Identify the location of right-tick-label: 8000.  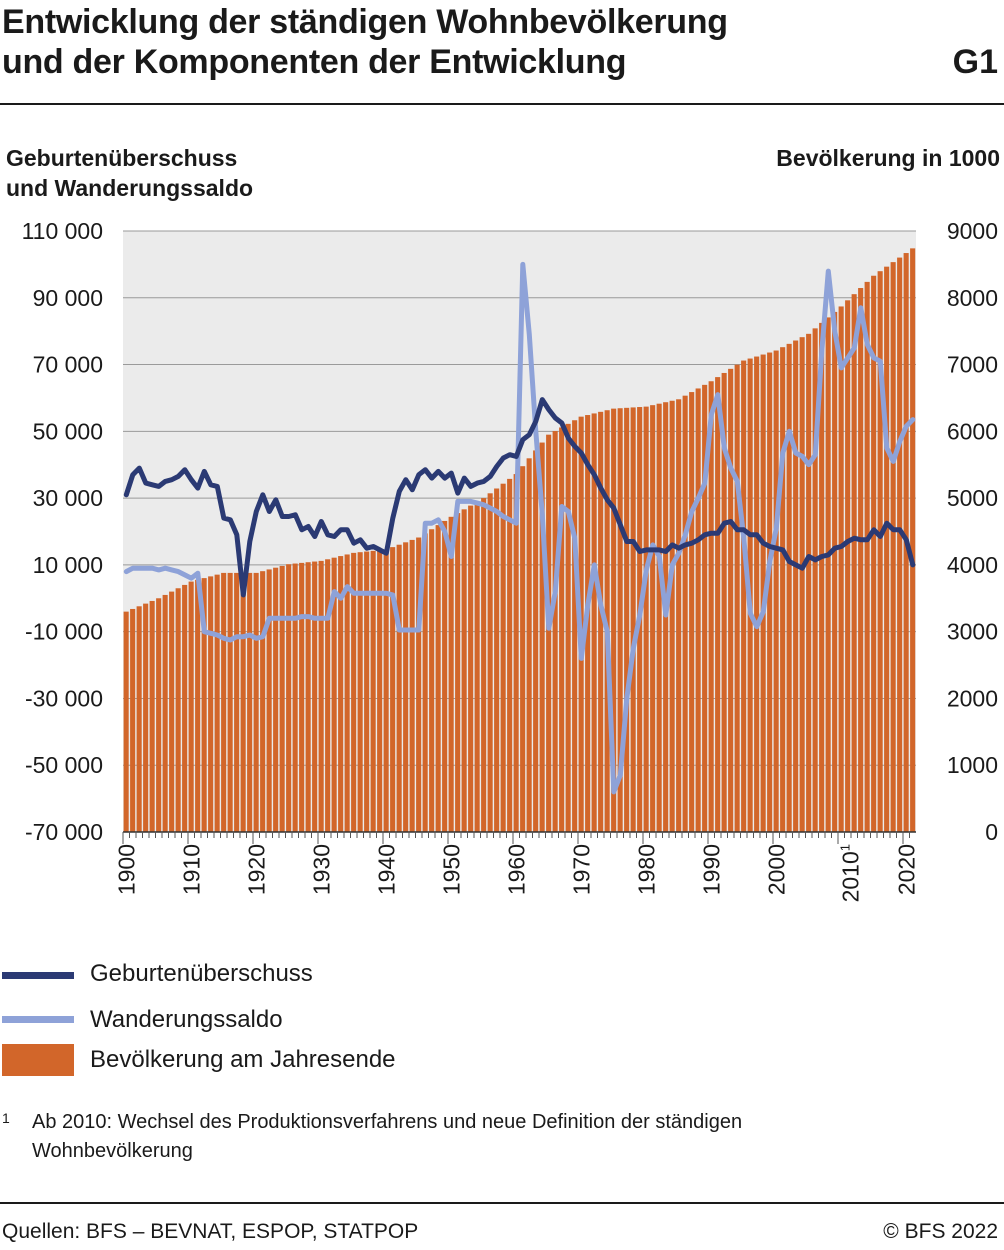
(972, 298).